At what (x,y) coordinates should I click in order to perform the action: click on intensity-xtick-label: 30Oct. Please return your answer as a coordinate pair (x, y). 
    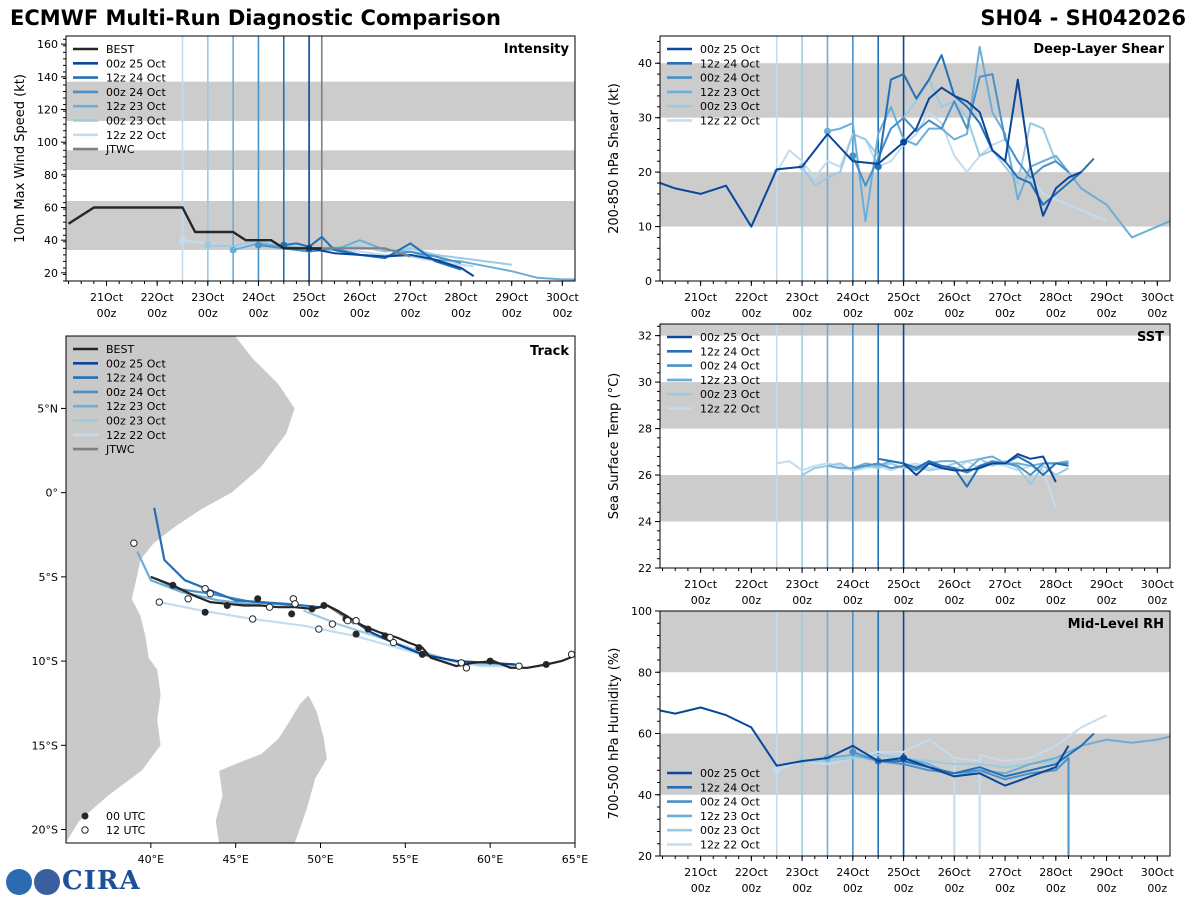
    Looking at the image, I should click on (563, 297).